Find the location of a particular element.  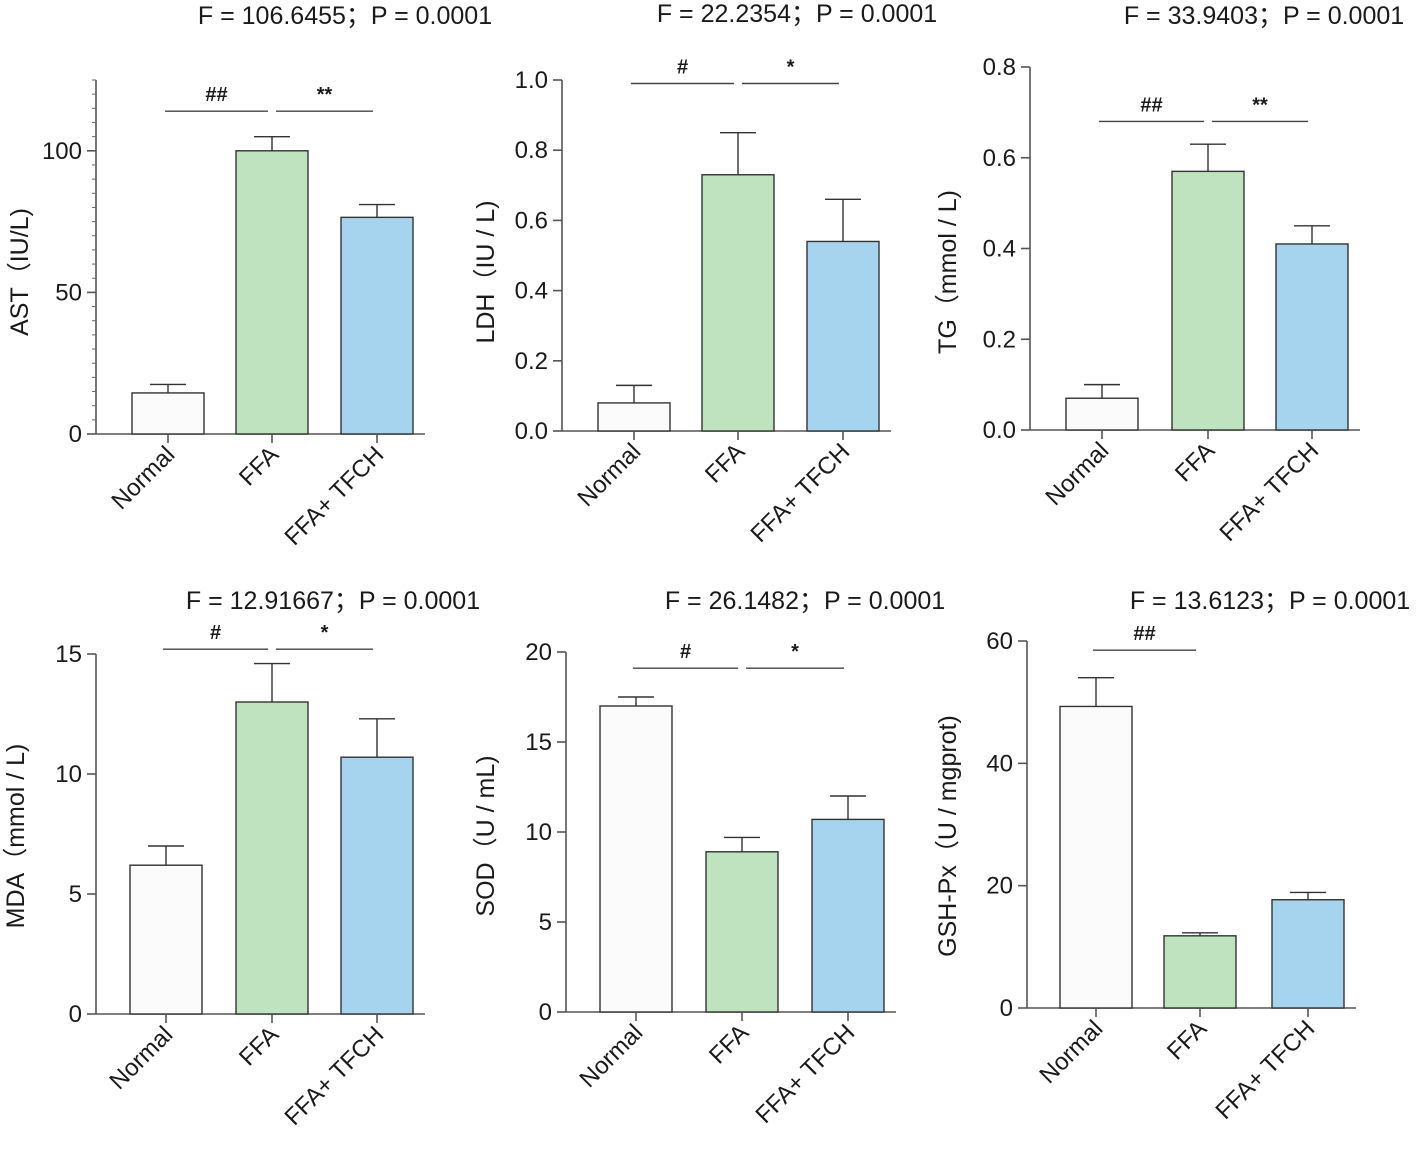

y-axis-label: SOD（U / mL) is located at coordinates (486, 835).